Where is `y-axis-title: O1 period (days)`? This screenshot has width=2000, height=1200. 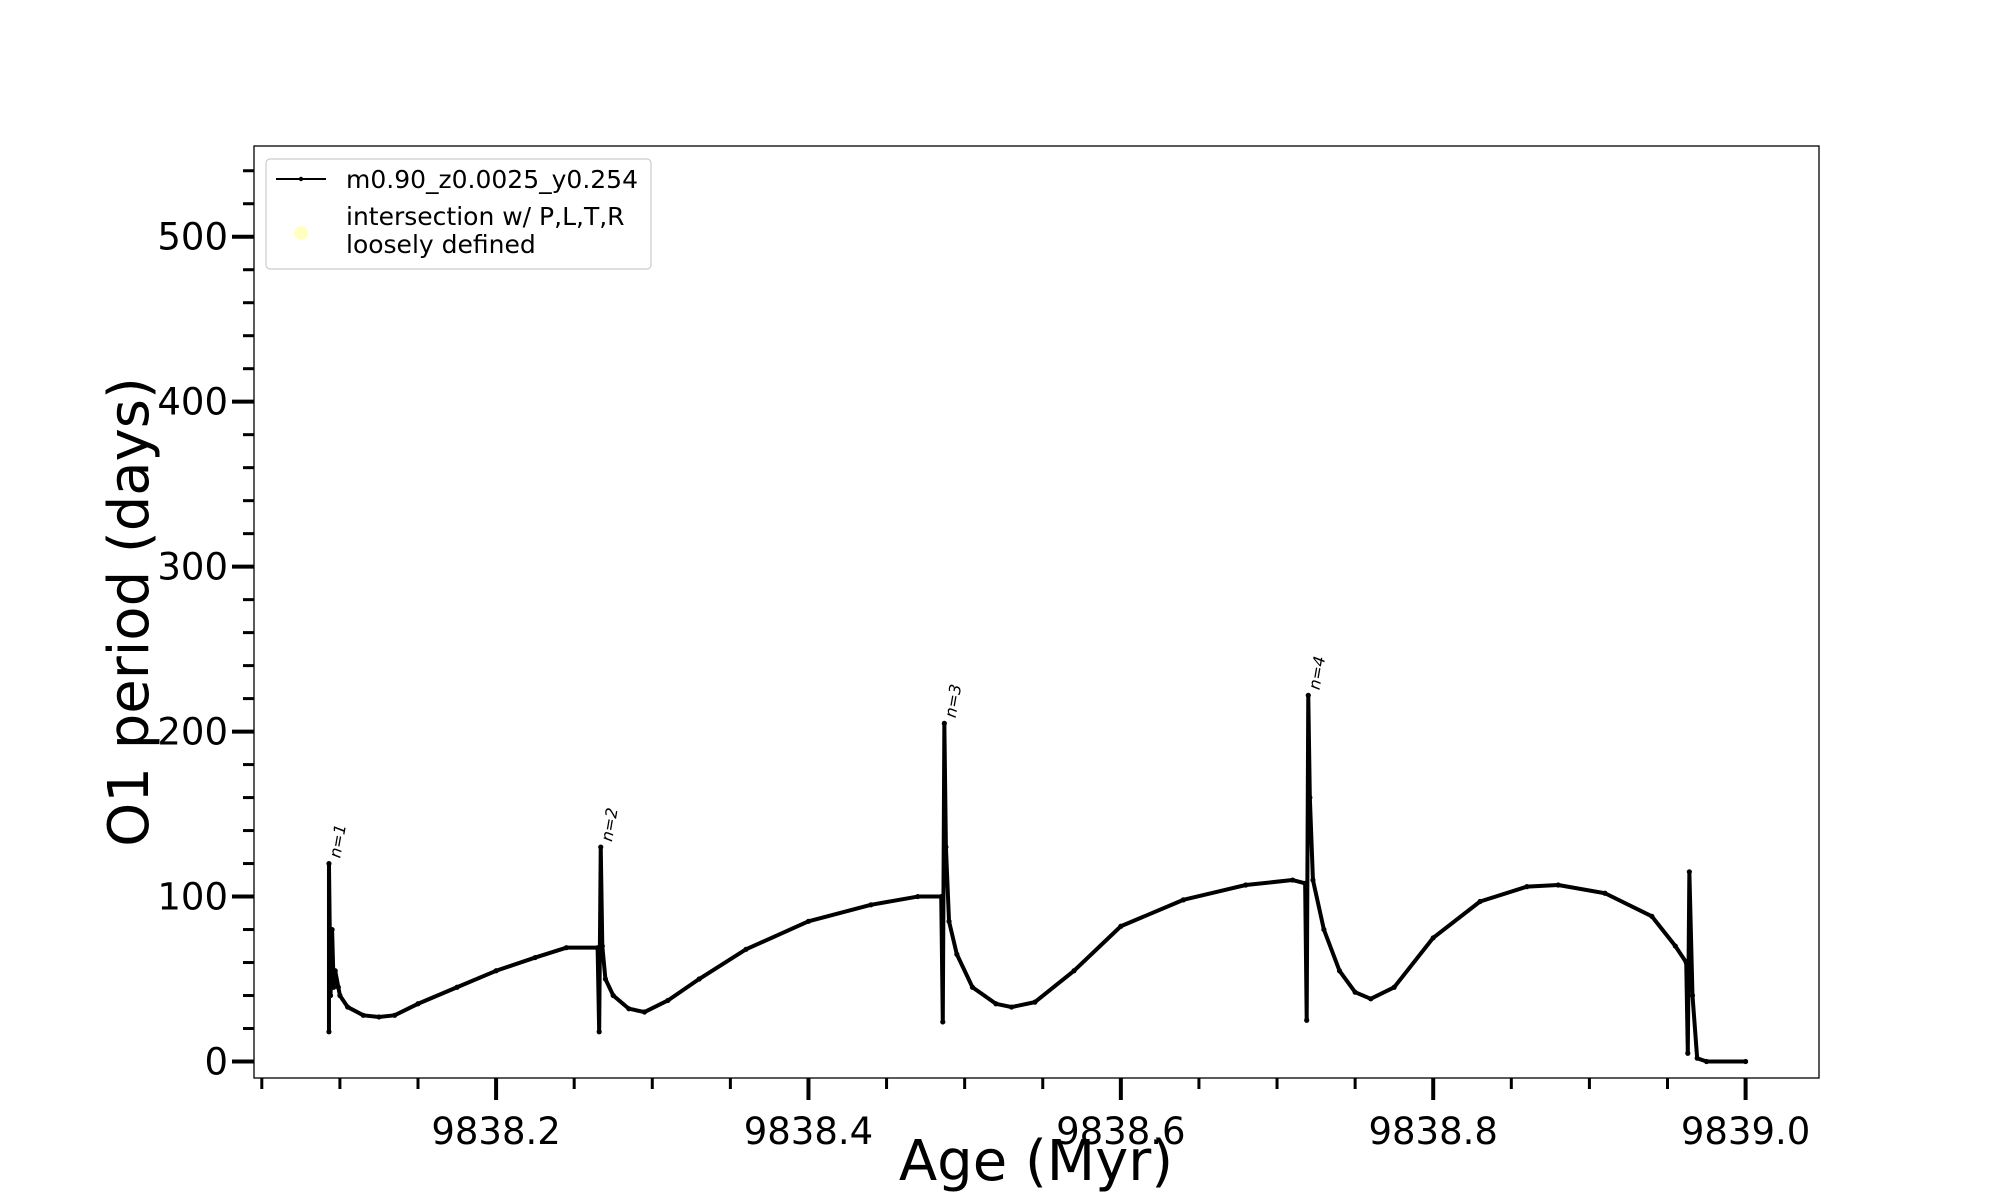 y-axis-title: O1 period (days) is located at coordinates (129, 612).